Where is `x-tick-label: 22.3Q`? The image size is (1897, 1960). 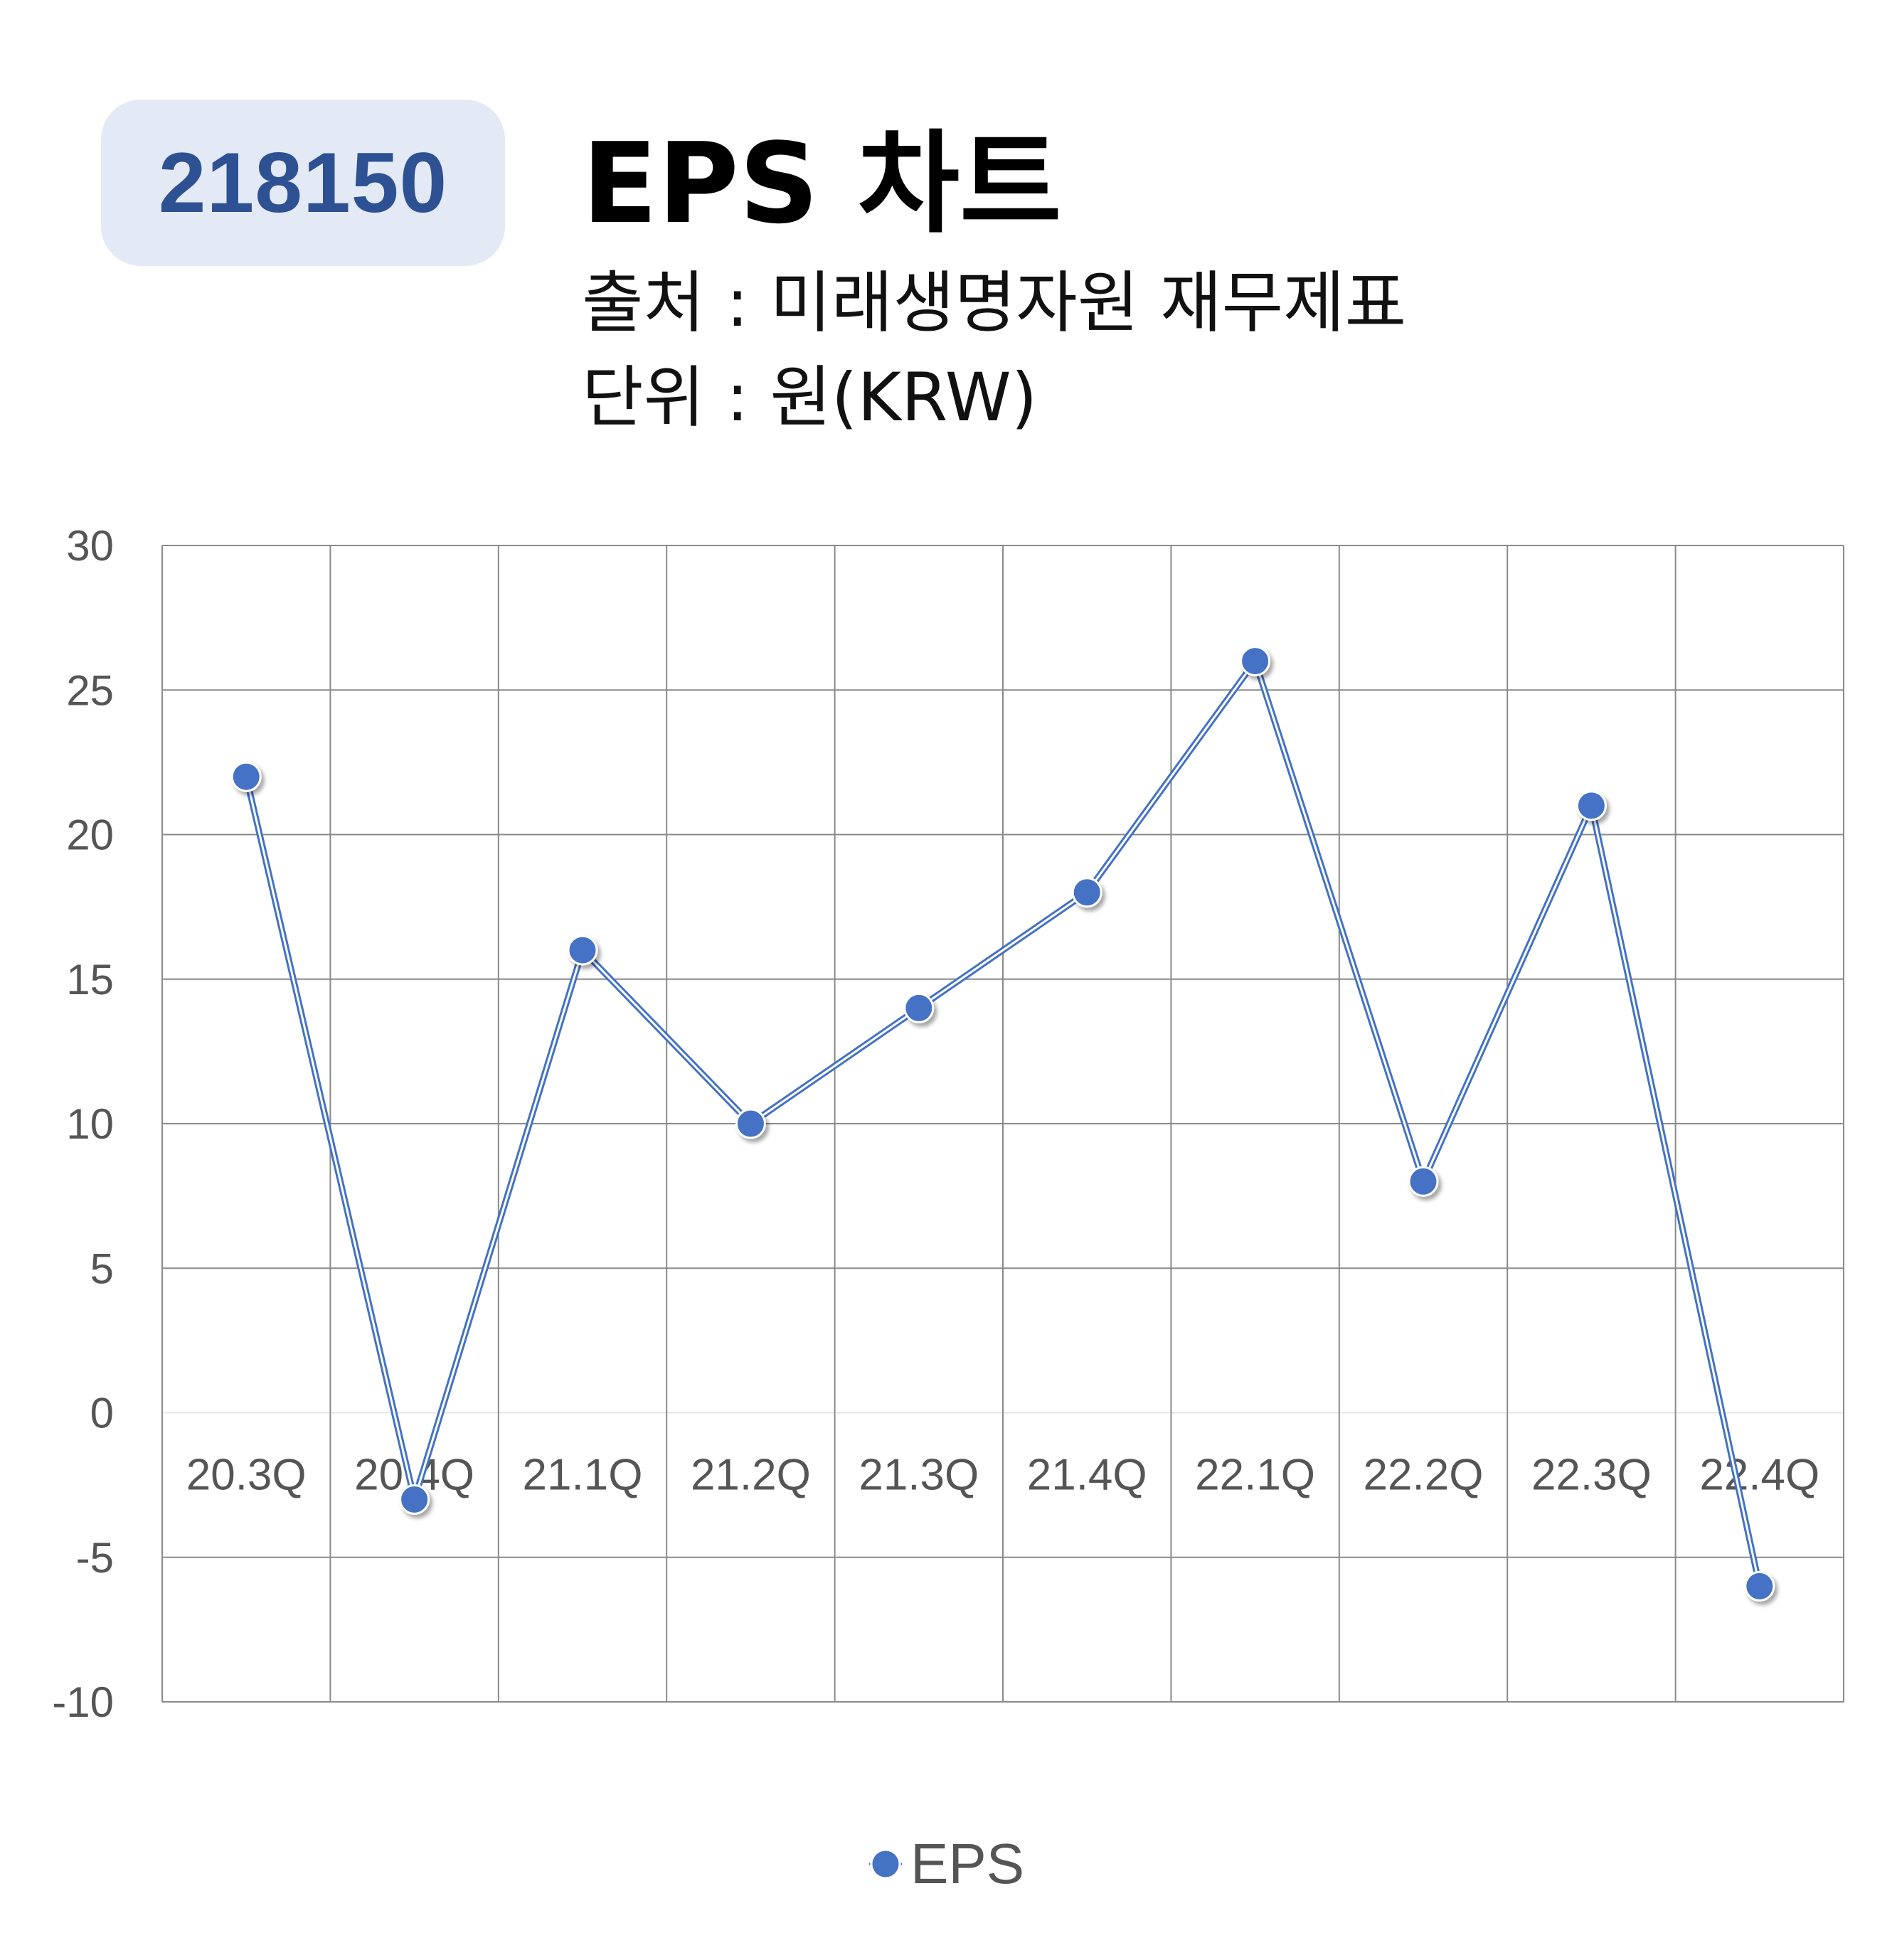 x-tick-label: 22.3Q is located at coordinates (1591, 1475).